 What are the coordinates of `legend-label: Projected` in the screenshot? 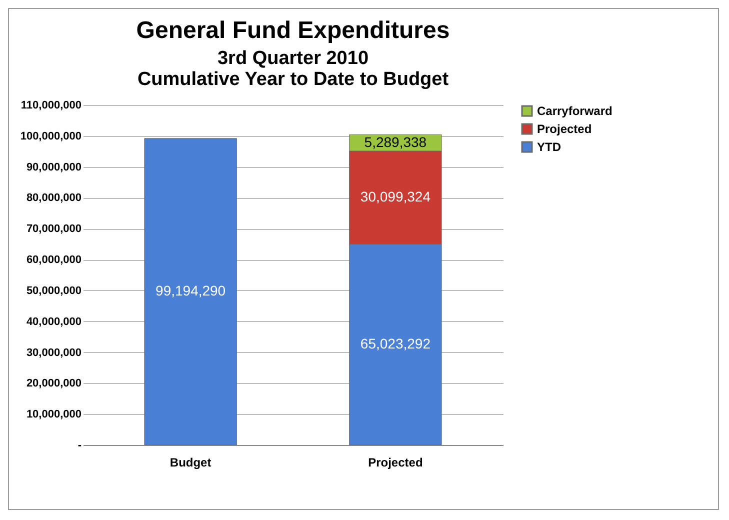 It's located at (564, 129).